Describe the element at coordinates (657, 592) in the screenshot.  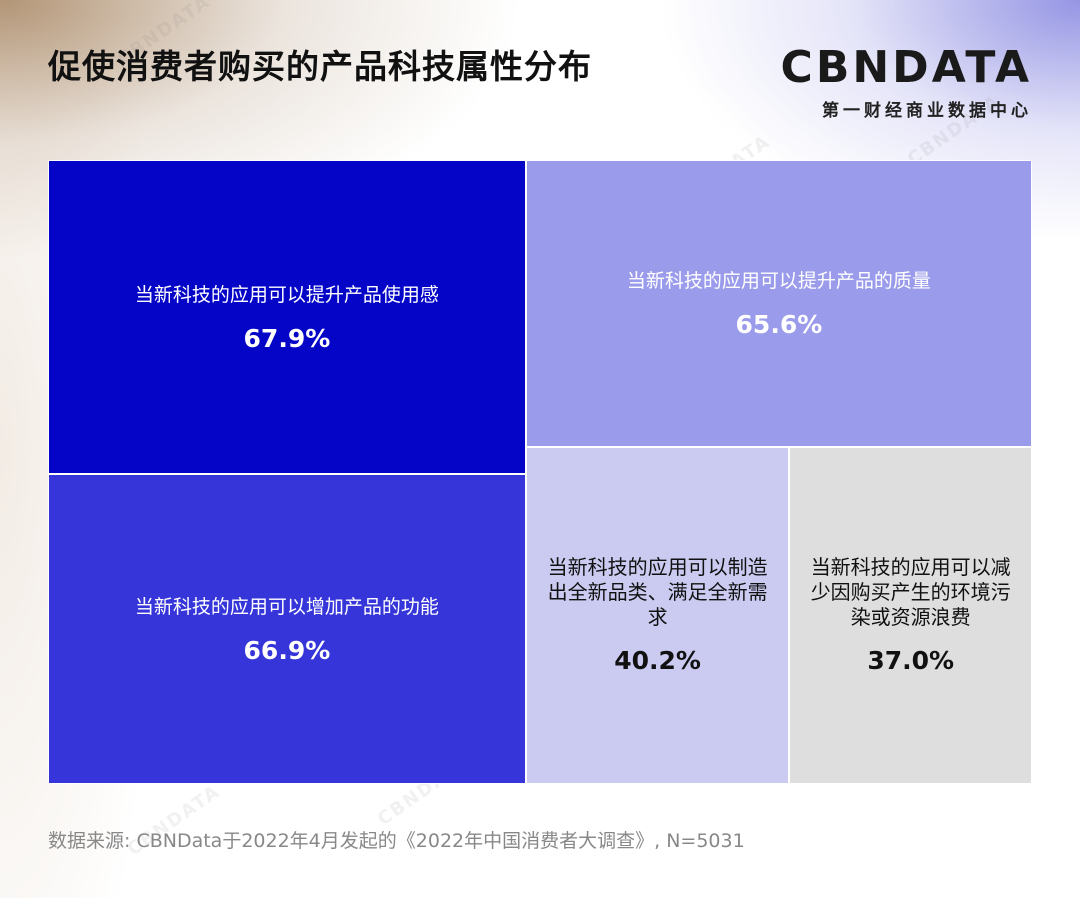
I see `tile-label: 当新科技的应用可以制造出全新品类、满足全新需求` at that location.